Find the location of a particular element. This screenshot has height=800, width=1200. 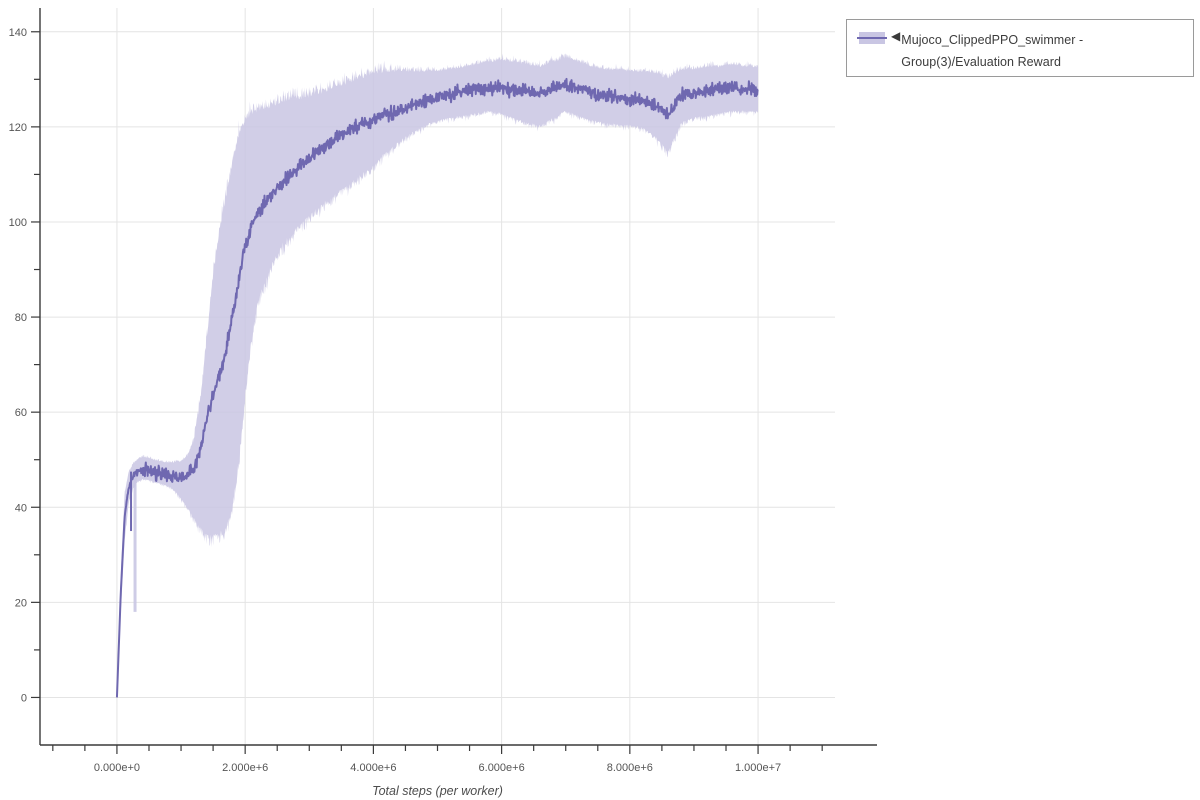

y-tick-label: 120 is located at coordinates (18, 128).